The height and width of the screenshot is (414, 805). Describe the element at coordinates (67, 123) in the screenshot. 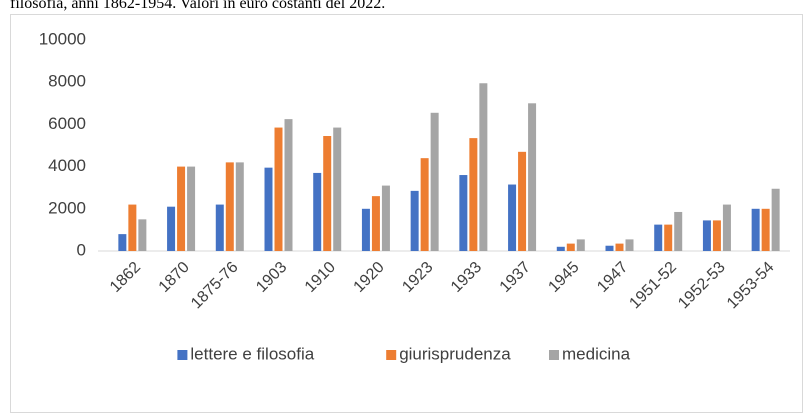

I see `y-tick-label: 6000` at that location.